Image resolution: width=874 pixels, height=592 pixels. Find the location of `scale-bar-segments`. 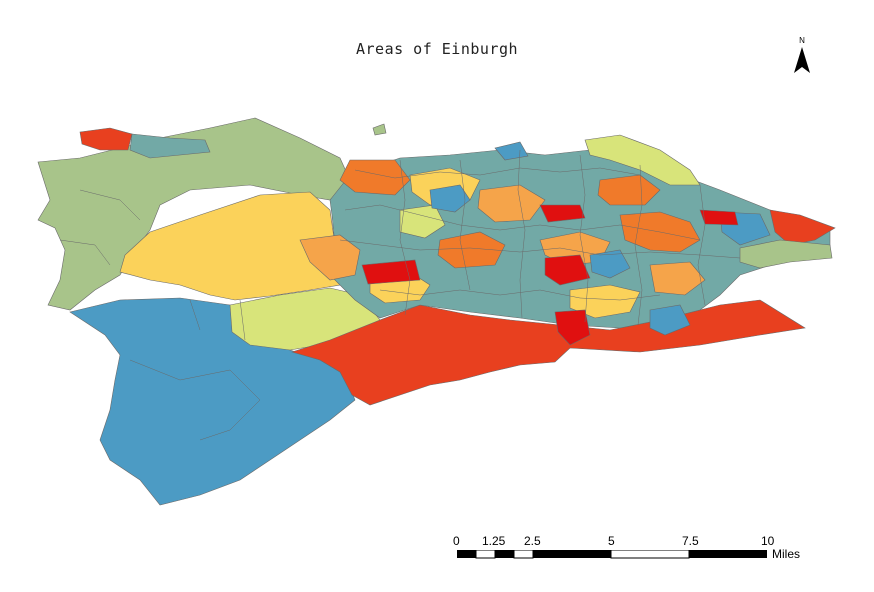

scale-bar-segments is located at coordinates (612, 554).